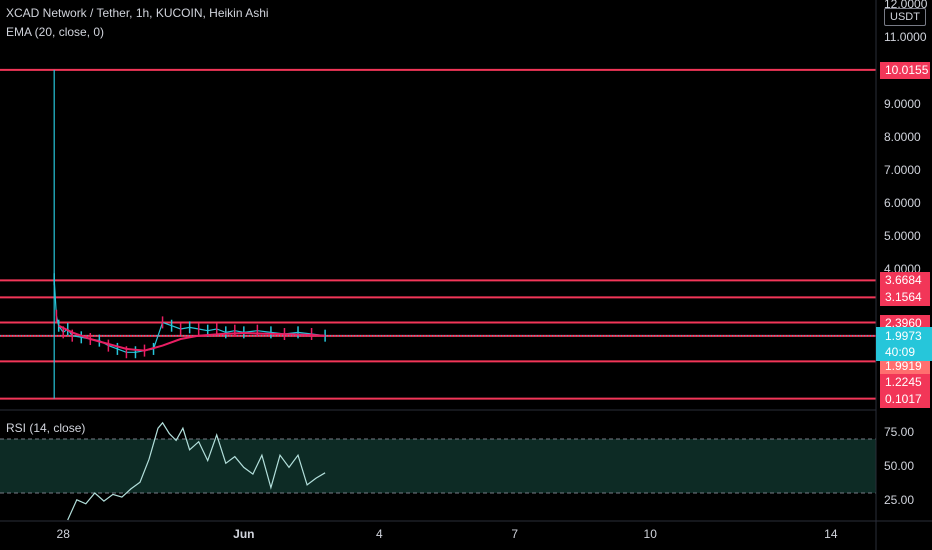  Describe the element at coordinates (63, 534) in the screenshot. I see `time-tick-label: 28` at that location.